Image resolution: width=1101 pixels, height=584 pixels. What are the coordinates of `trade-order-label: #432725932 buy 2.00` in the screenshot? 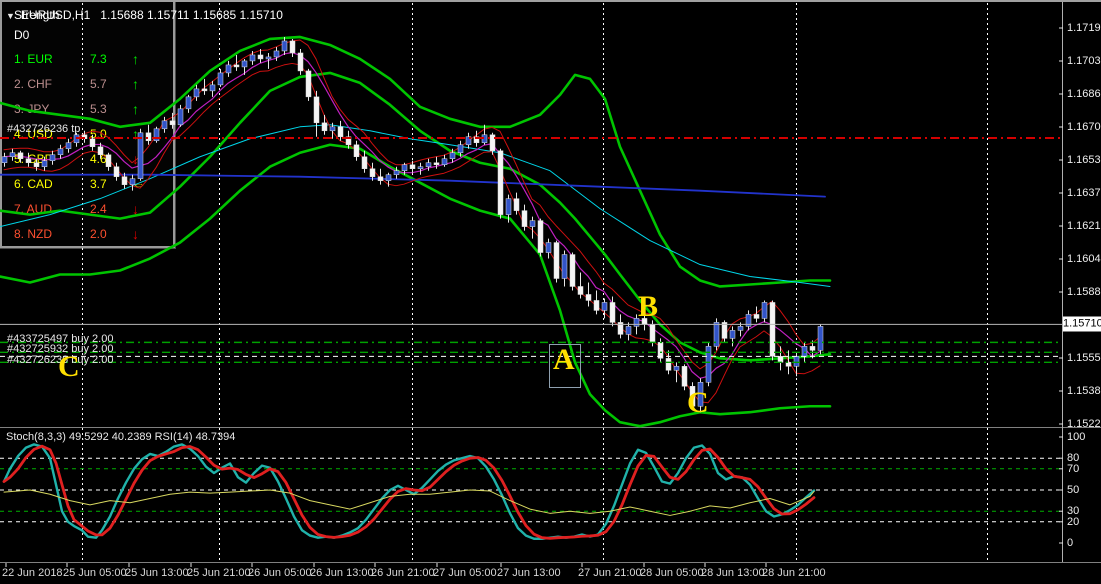 It's located at (60, 349).